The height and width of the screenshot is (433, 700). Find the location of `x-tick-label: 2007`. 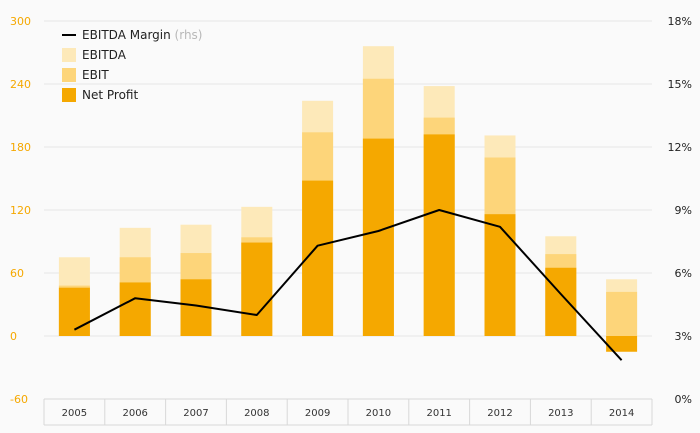

x-tick-label: 2007 is located at coordinates (195, 413).